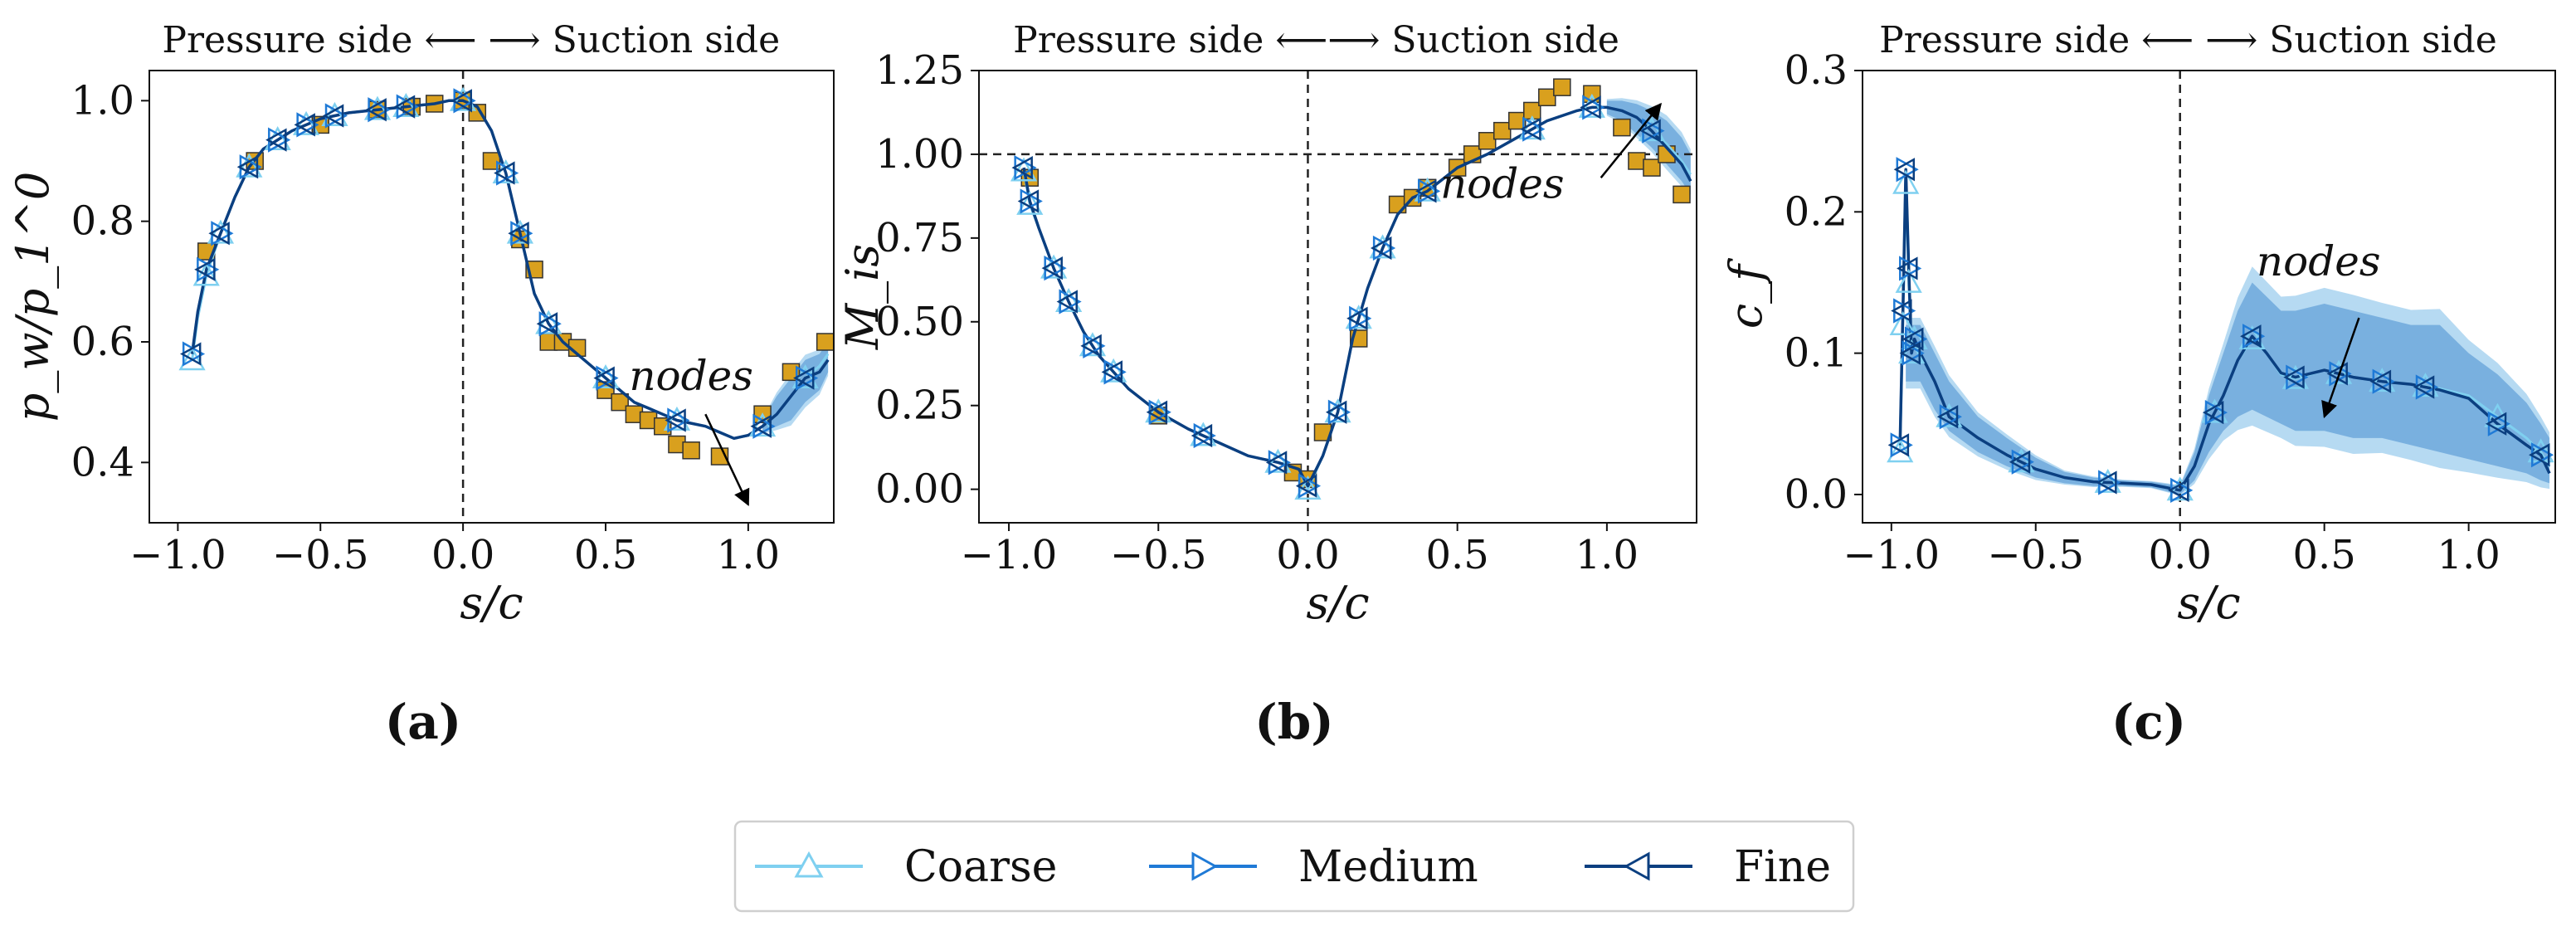 The width and height of the screenshot is (2576, 936). Describe the element at coordinates (1746, 293) in the screenshot. I see `y-axis-label: c_f` at that location.